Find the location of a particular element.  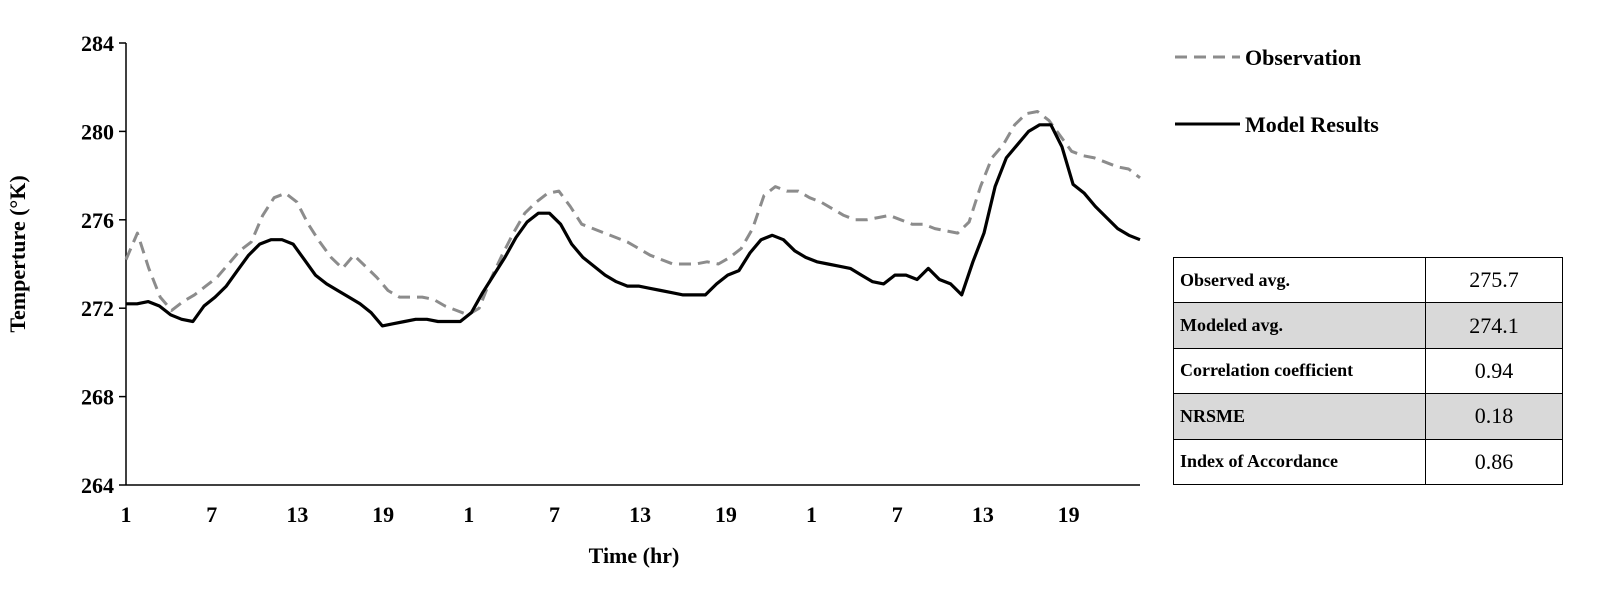

y-tick-label: 264 is located at coordinates (97, 485).